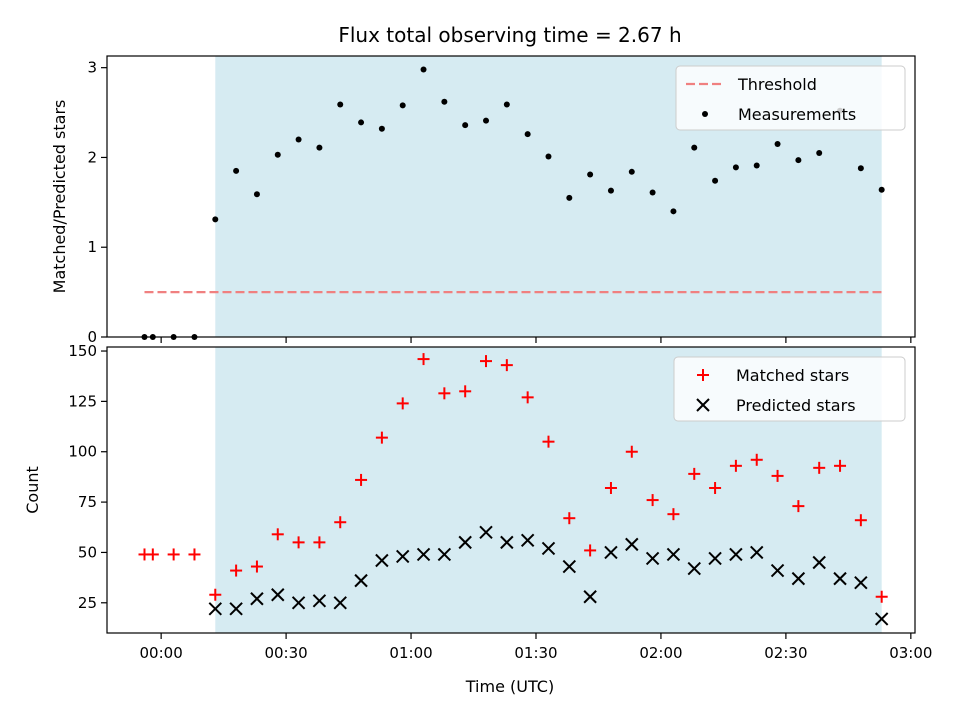 The image size is (960, 720). Describe the element at coordinates (535, 653) in the screenshot. I see `x-tick-label: 01:30` at that location.